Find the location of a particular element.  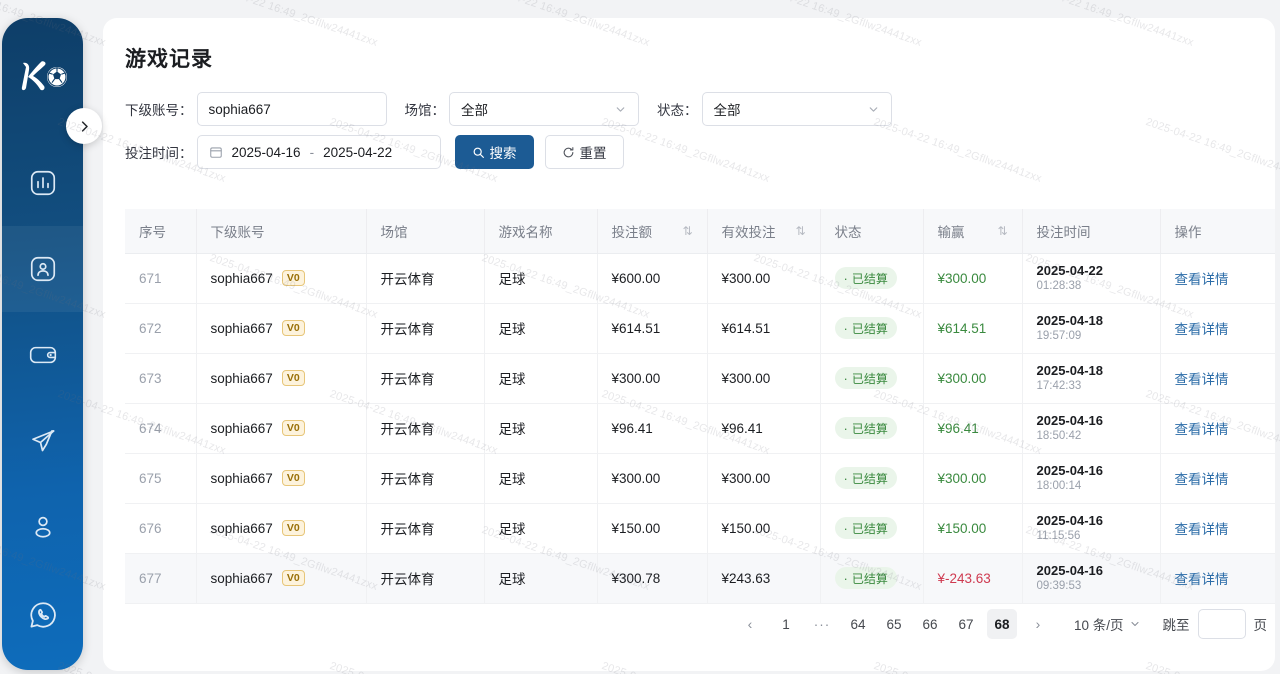

sidebar-collapse-button is located at coordinates (84, 126).